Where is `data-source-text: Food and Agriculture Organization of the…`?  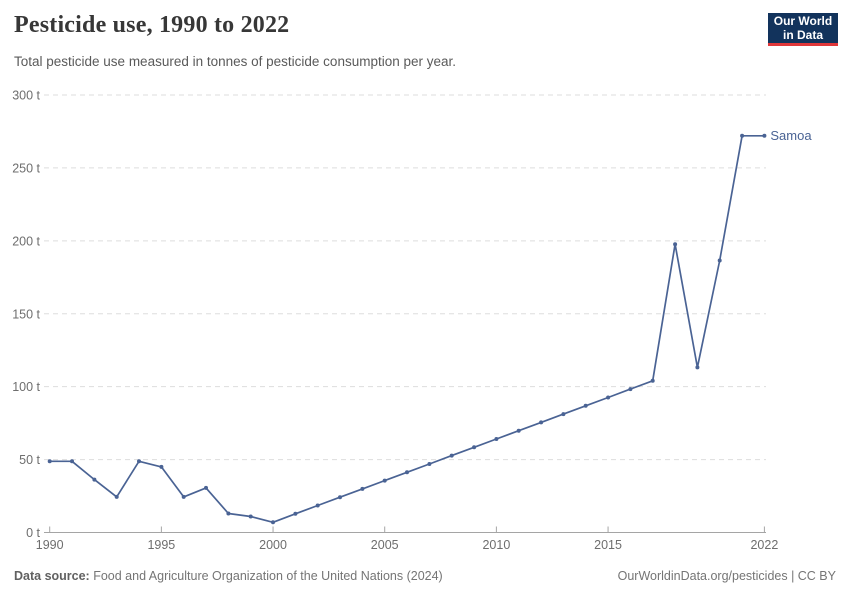 data-source-text: Food and Agriculture Organization of the… is located at coordinates (266, 576).